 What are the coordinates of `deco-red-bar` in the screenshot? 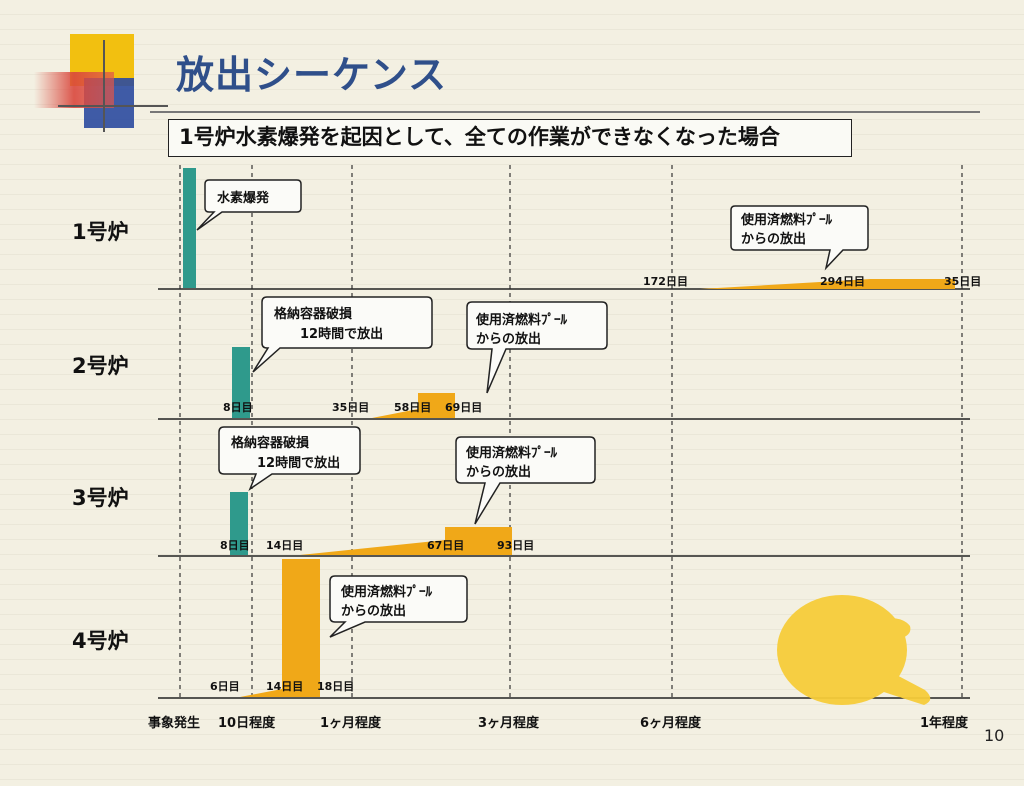 It's located at (74, 90).